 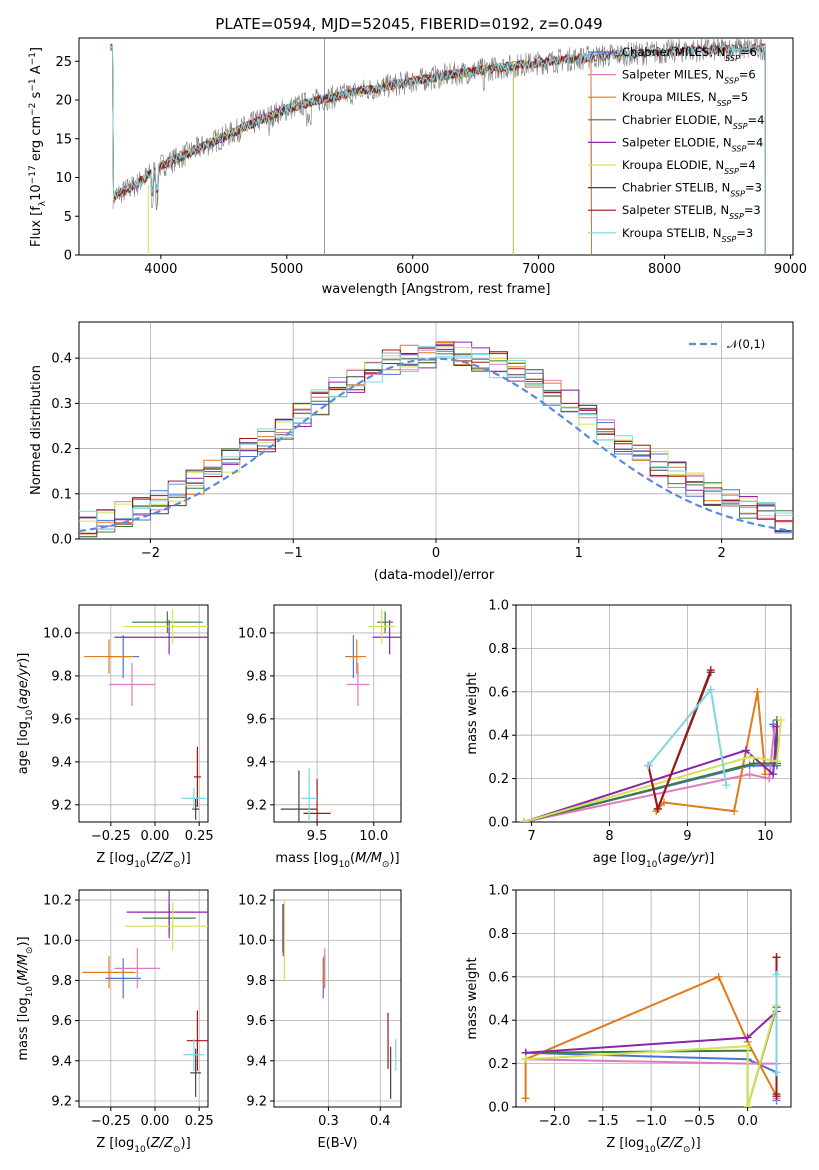 I want to click on errbar-chabrier_elodie, so click(x=385, y=622).